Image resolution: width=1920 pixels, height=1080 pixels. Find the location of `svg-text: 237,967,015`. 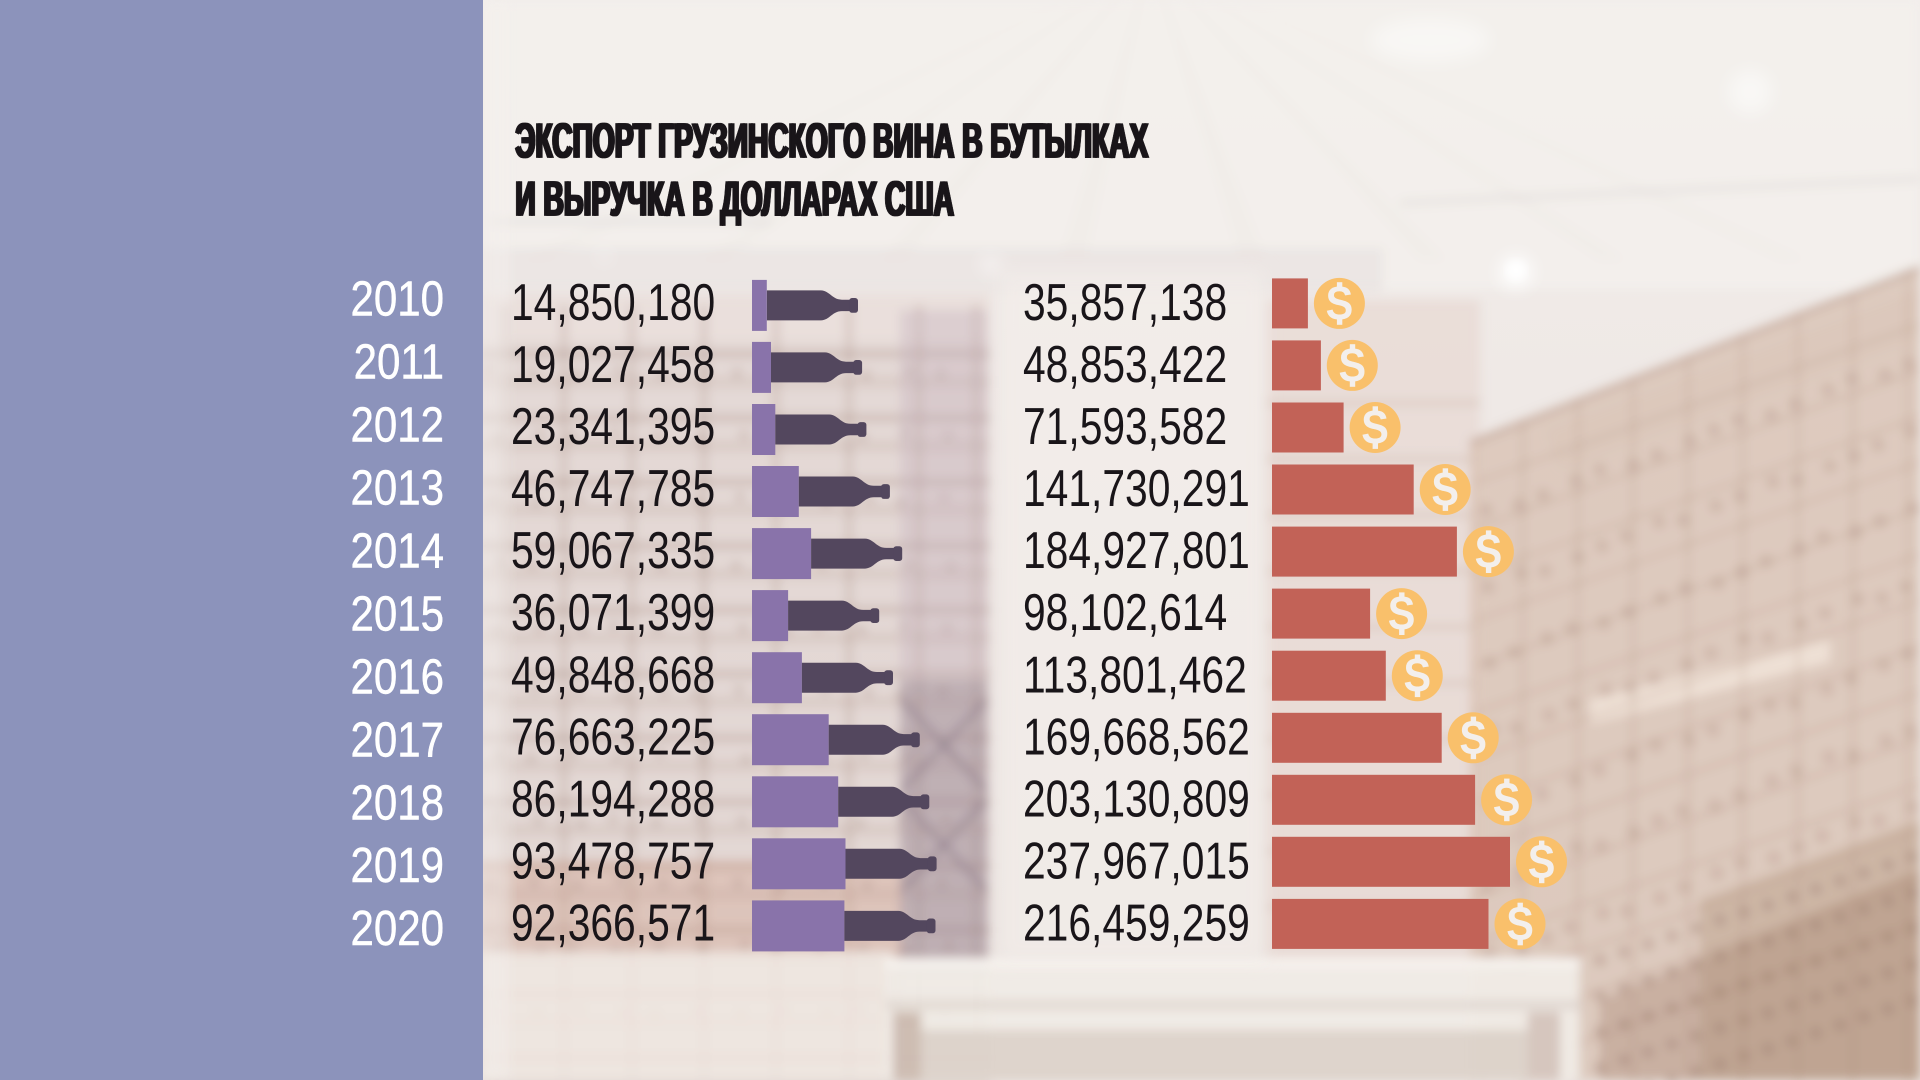

svg-text: 237,967,015 is located at coordinates (1136, 861).